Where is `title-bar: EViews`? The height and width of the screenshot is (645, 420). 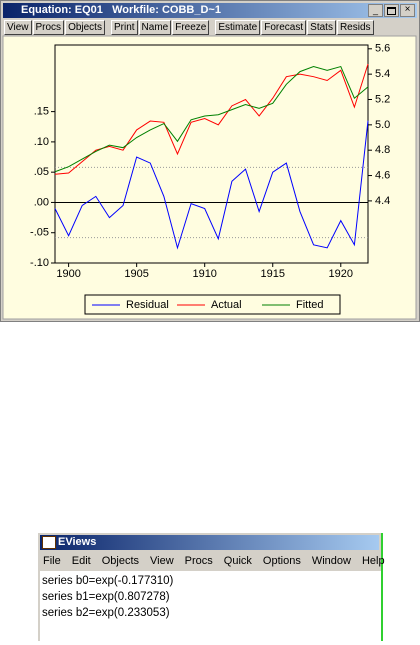
title-bar: EViews is located at coordinates (209, 542).